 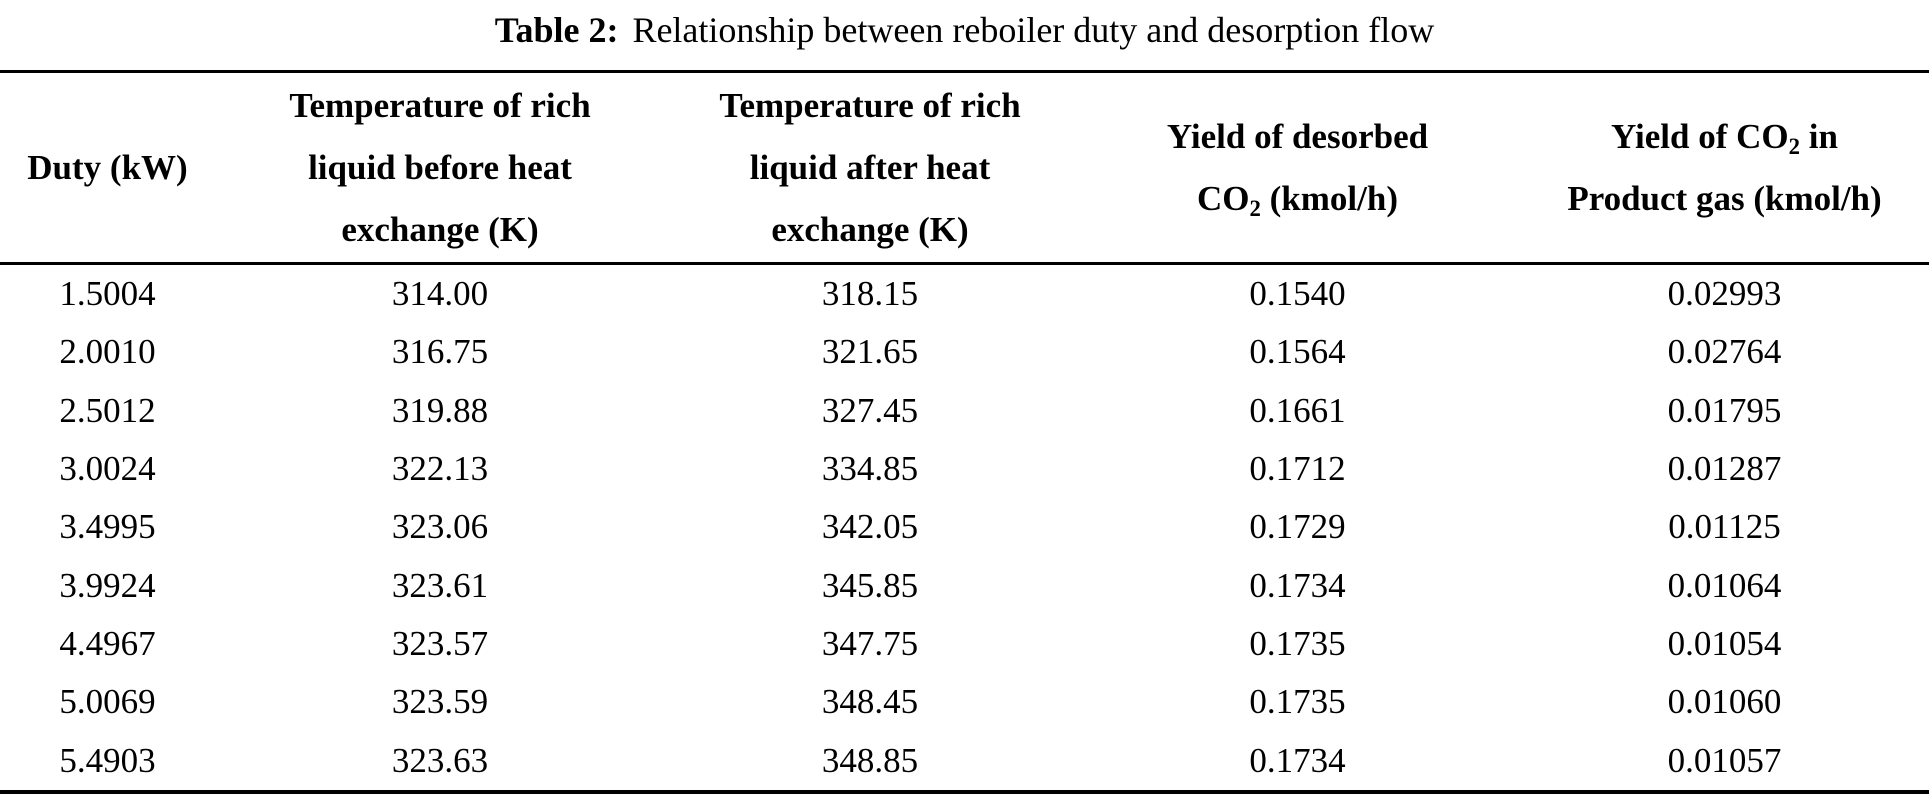 I want to click on table-top-rule, so click(x=964, y=71).